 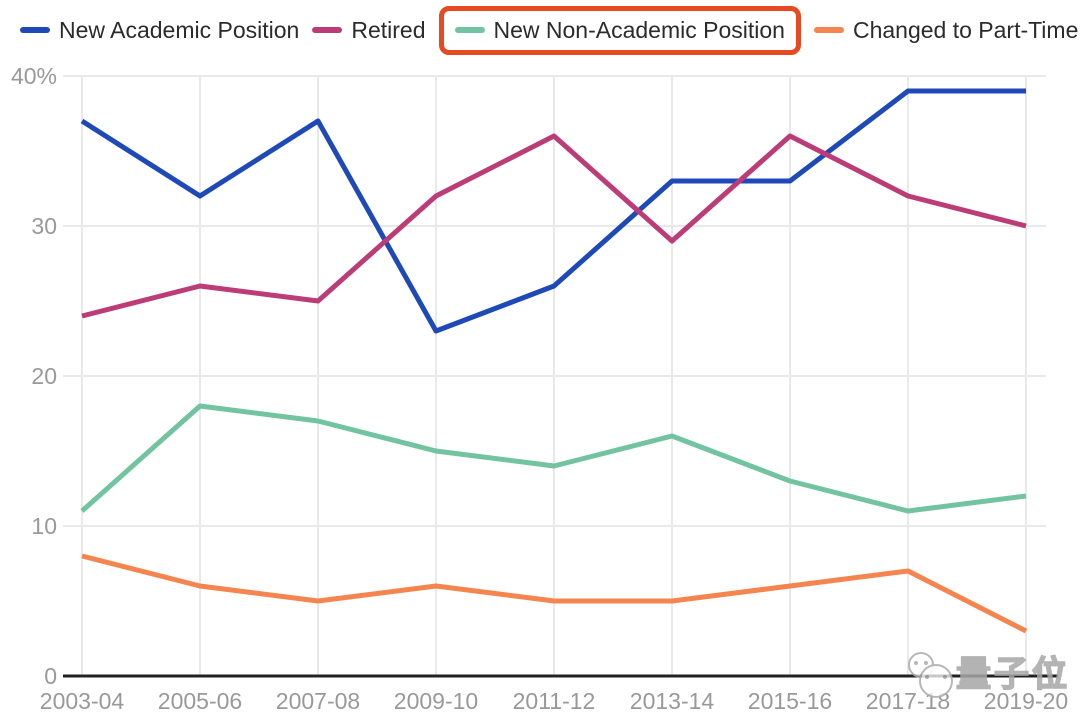 I want to click on legend-label: Retired, so click(x=388, y=29).